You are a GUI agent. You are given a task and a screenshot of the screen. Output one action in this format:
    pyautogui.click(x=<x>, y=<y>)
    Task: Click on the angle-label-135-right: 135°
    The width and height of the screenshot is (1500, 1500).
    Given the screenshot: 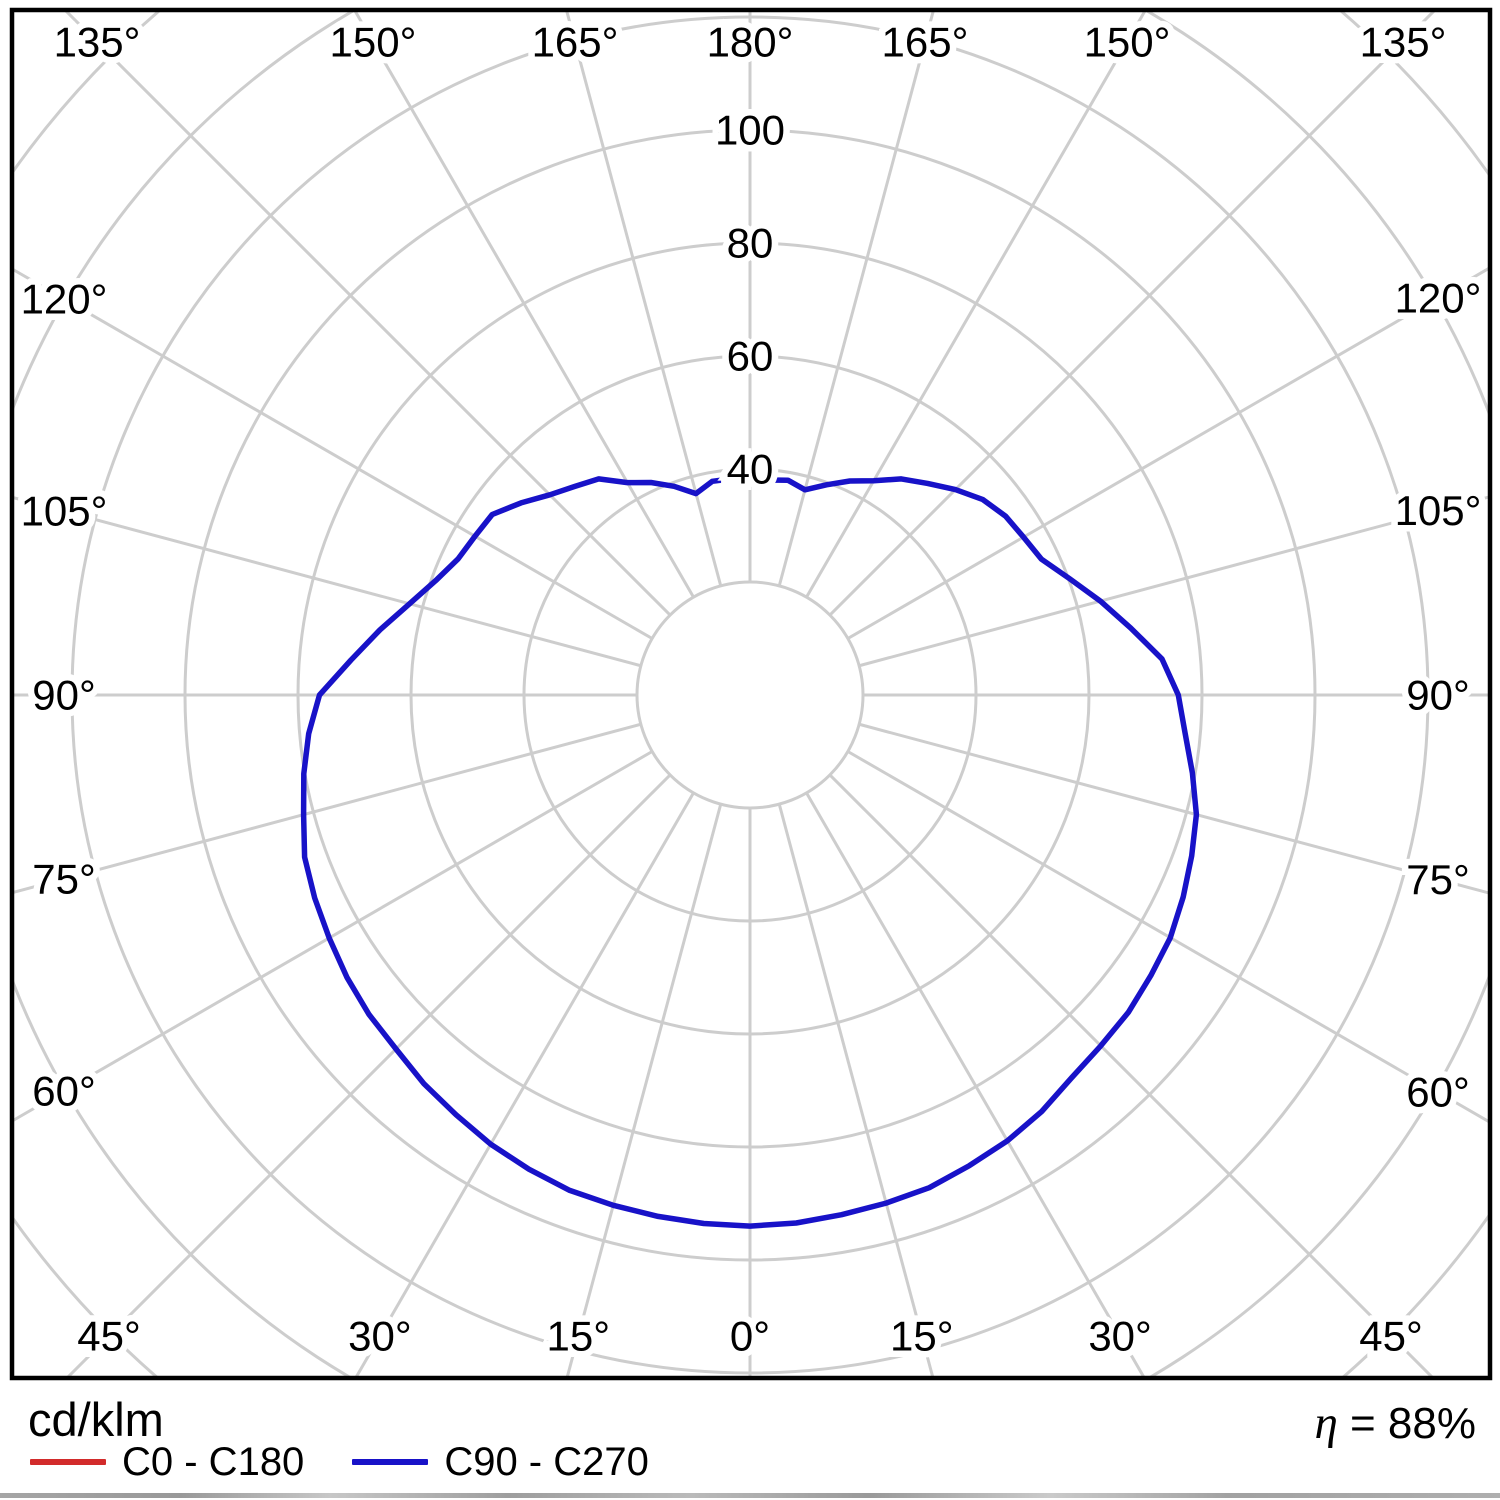 What is the action you would take?
    pyautogui.click(x=1403, y=42)
    